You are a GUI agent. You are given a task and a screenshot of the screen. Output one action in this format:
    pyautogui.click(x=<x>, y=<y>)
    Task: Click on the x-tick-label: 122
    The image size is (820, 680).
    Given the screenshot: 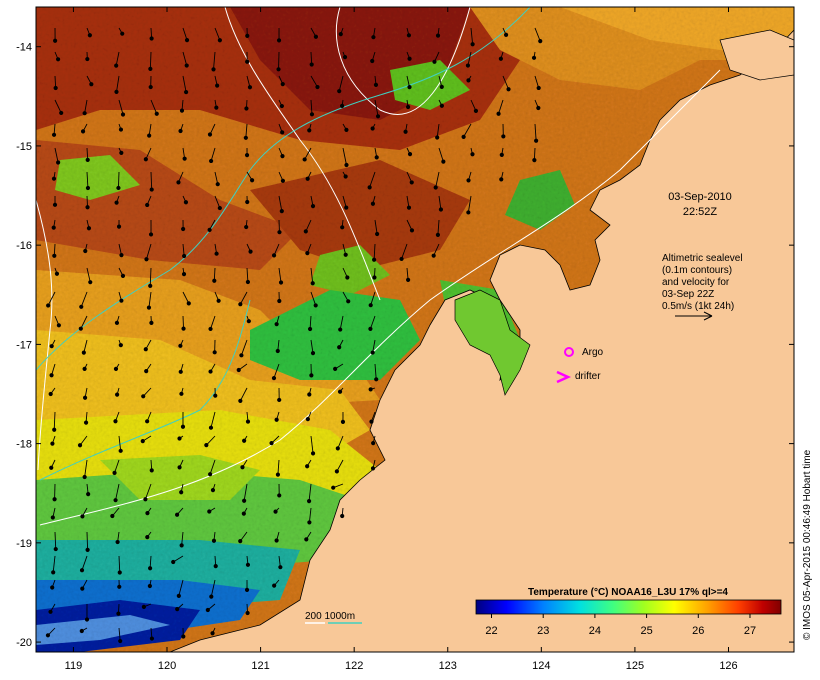 What is the action you would take?
    pyautogui.click(x=354, y=666)
    